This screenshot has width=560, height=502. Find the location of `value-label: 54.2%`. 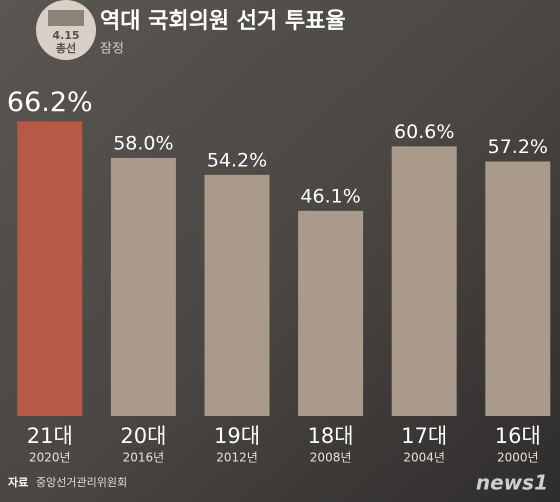

value-label: 54.2% is located at coordinates (237, 160).